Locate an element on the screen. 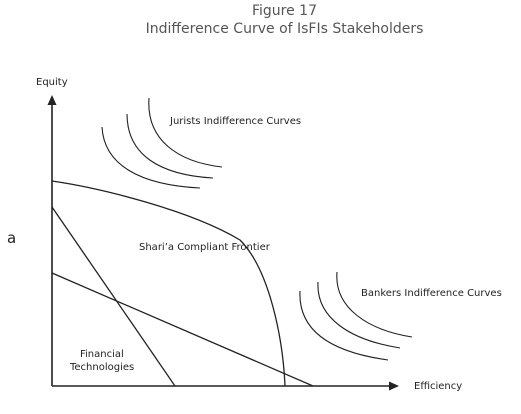 The width and height of the screenshot is (521, 414). bankers-curves is located at coordinates (356, 316).